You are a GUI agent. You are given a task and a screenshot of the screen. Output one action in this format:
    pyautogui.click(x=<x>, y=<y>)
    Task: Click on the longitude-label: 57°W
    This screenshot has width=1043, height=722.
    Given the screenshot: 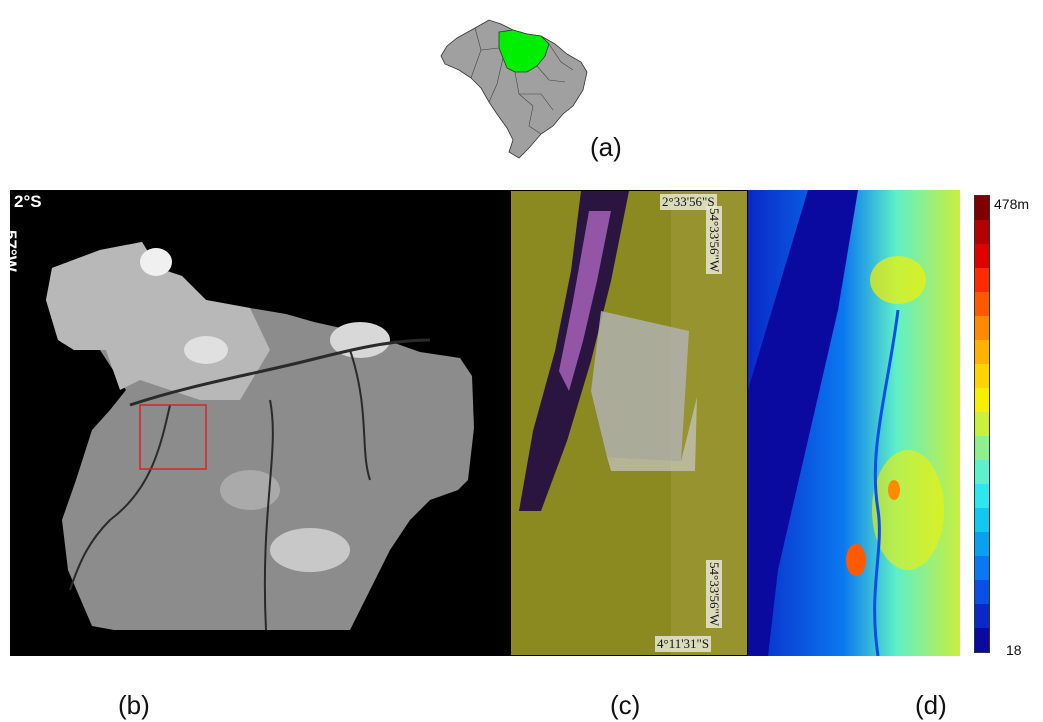 What is the action you would take?
    pyautogui.click(x=10, y=251)
    